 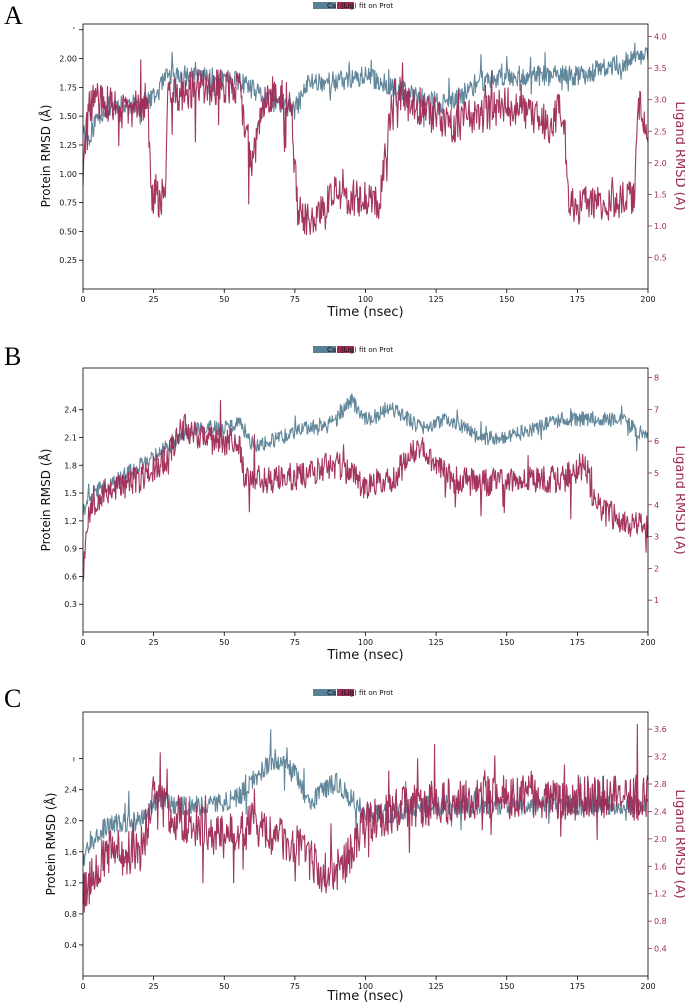 What do you see at coordinates (70, 914) in the screenshot?
I see `y-tick-label-left: 0.8` at bounding box center [70, 914].